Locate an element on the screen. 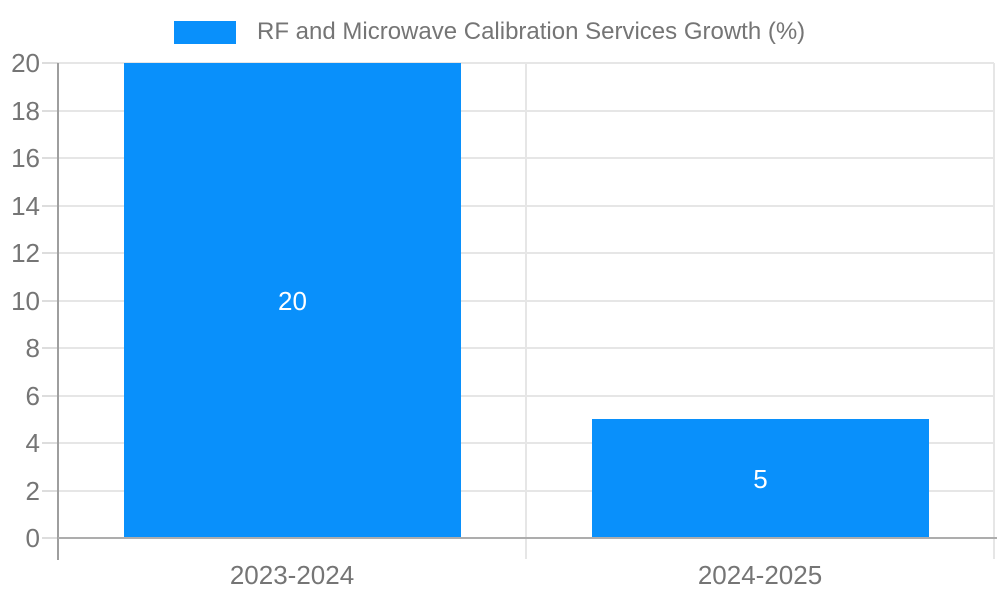  y-axis-tick-label: 0 is located at coordinates (32, 538).